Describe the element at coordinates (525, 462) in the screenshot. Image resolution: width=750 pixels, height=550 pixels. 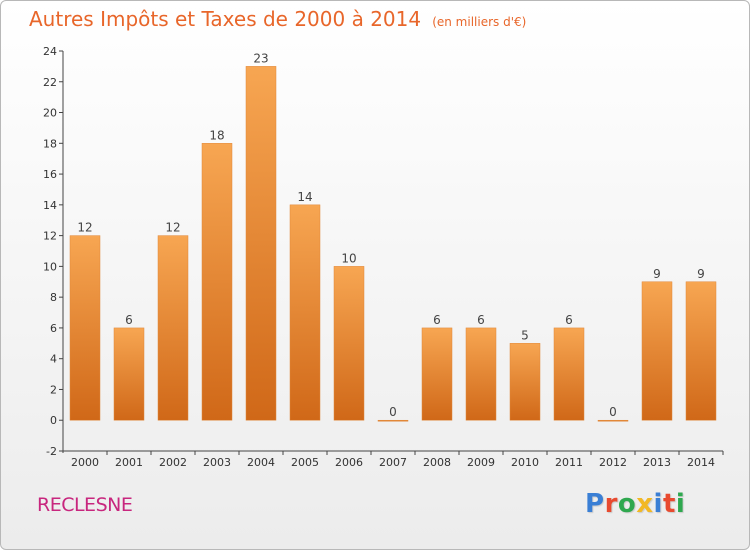
I see `x-tick-label: 2010` at that location.